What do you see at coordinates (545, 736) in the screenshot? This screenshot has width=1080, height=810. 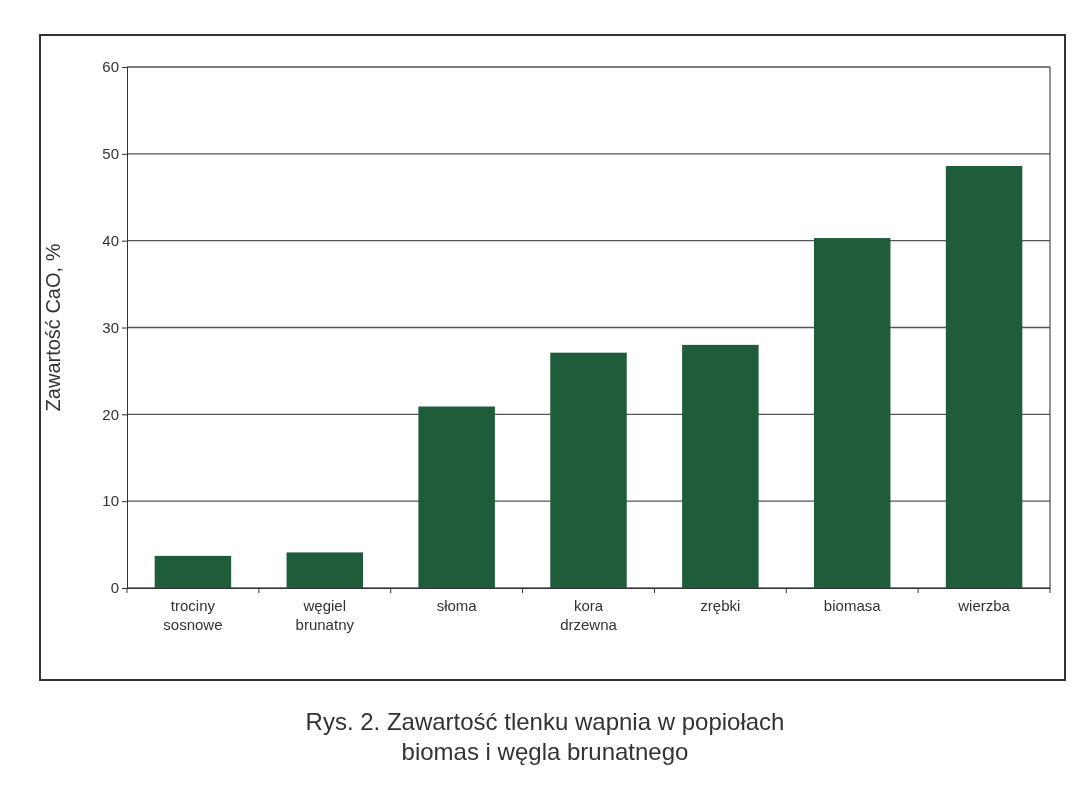 I see `text: Rys. 2. Zawartość tlenku wapnia w popiołach biomas i węgla brunatnego` at bounding box center [545, 736].